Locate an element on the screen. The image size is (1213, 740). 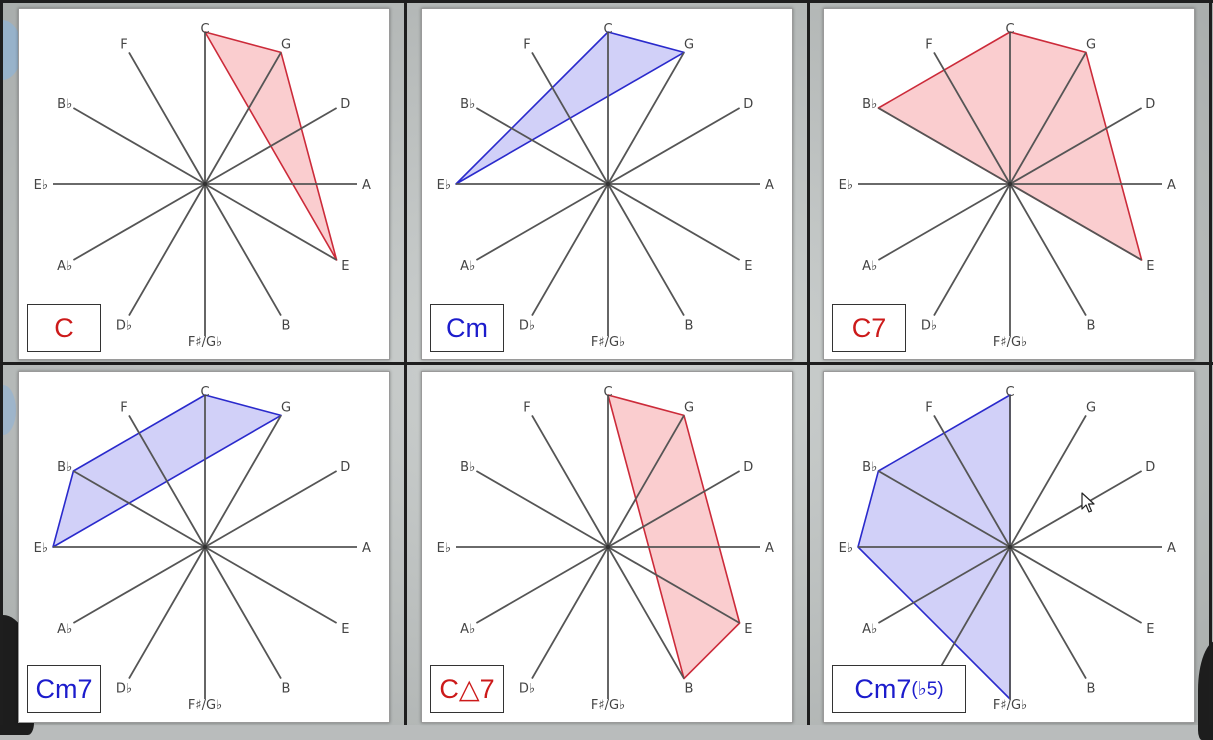
grid-border-left is located at coordinates (1, 362).